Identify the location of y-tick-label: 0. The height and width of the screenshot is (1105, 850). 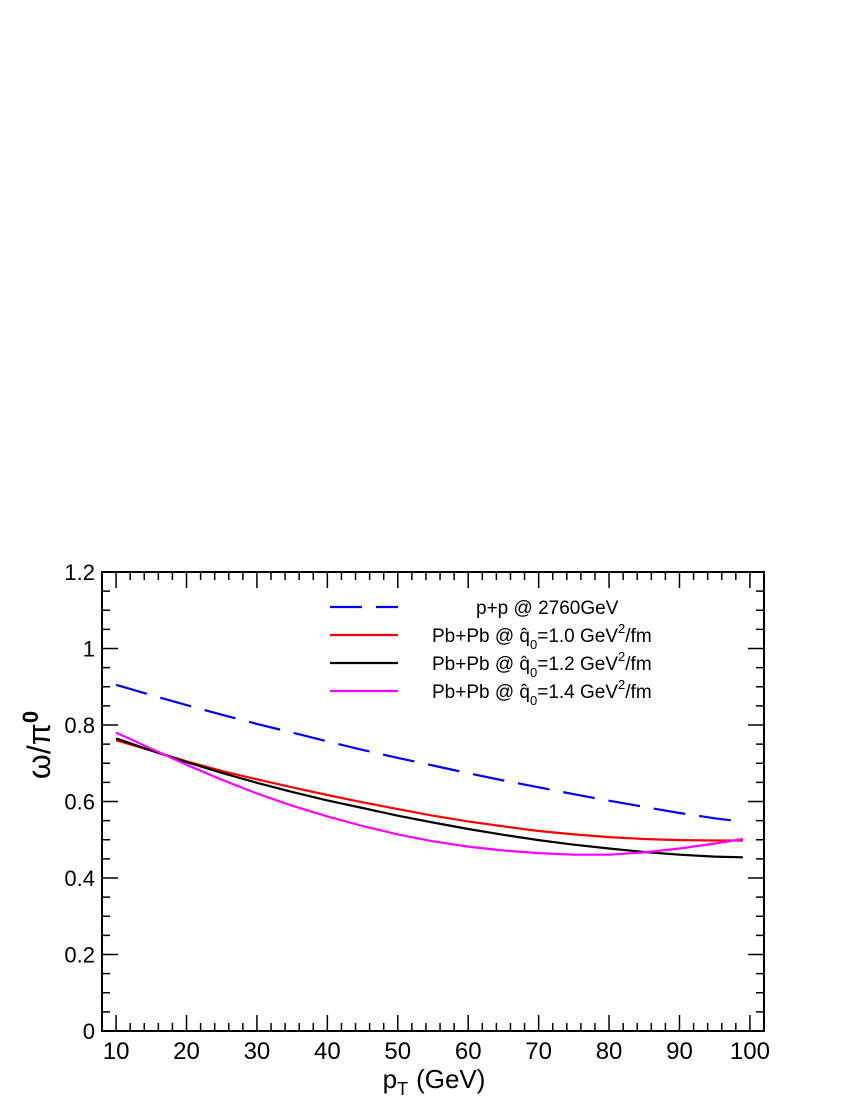
(89, 1031).